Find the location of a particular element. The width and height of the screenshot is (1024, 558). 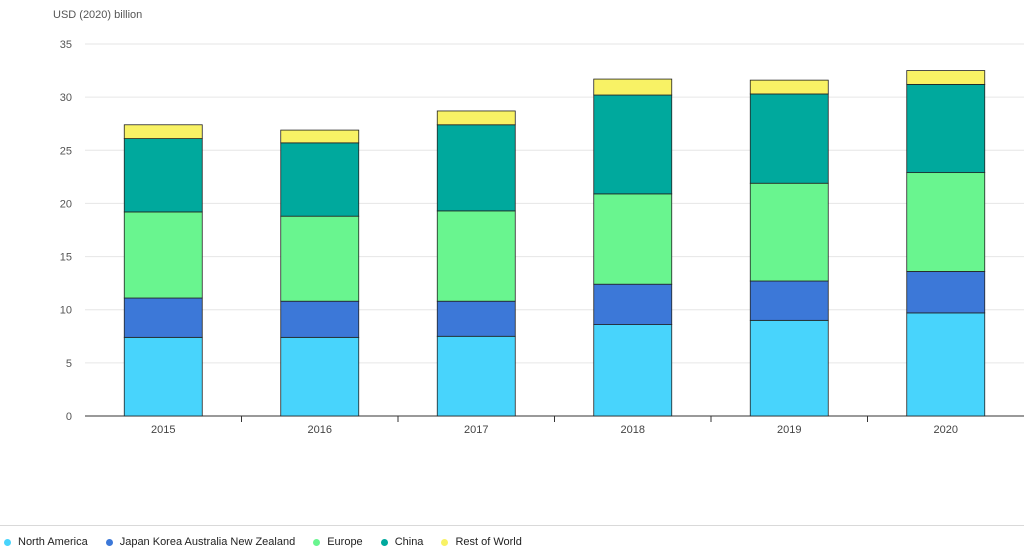

y-tick-label: 0 is located at coordinates (69, 417).